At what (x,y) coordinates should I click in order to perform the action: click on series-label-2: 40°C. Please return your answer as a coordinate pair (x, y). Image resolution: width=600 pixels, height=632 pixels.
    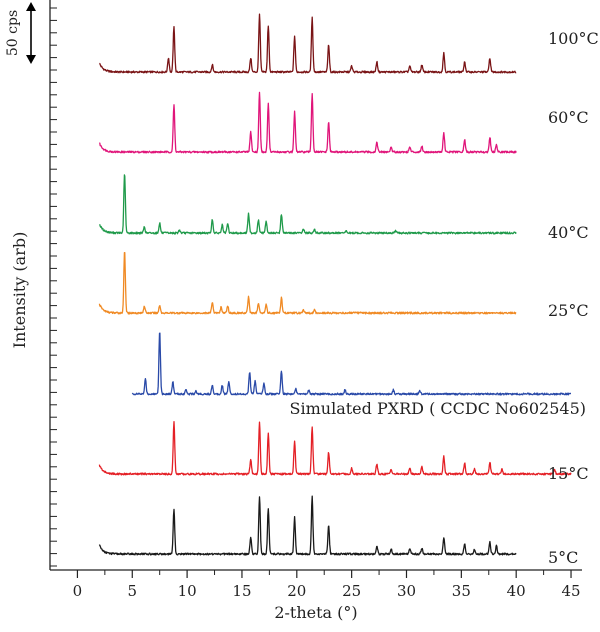
    Looking at the image, I should click on (568, 232).